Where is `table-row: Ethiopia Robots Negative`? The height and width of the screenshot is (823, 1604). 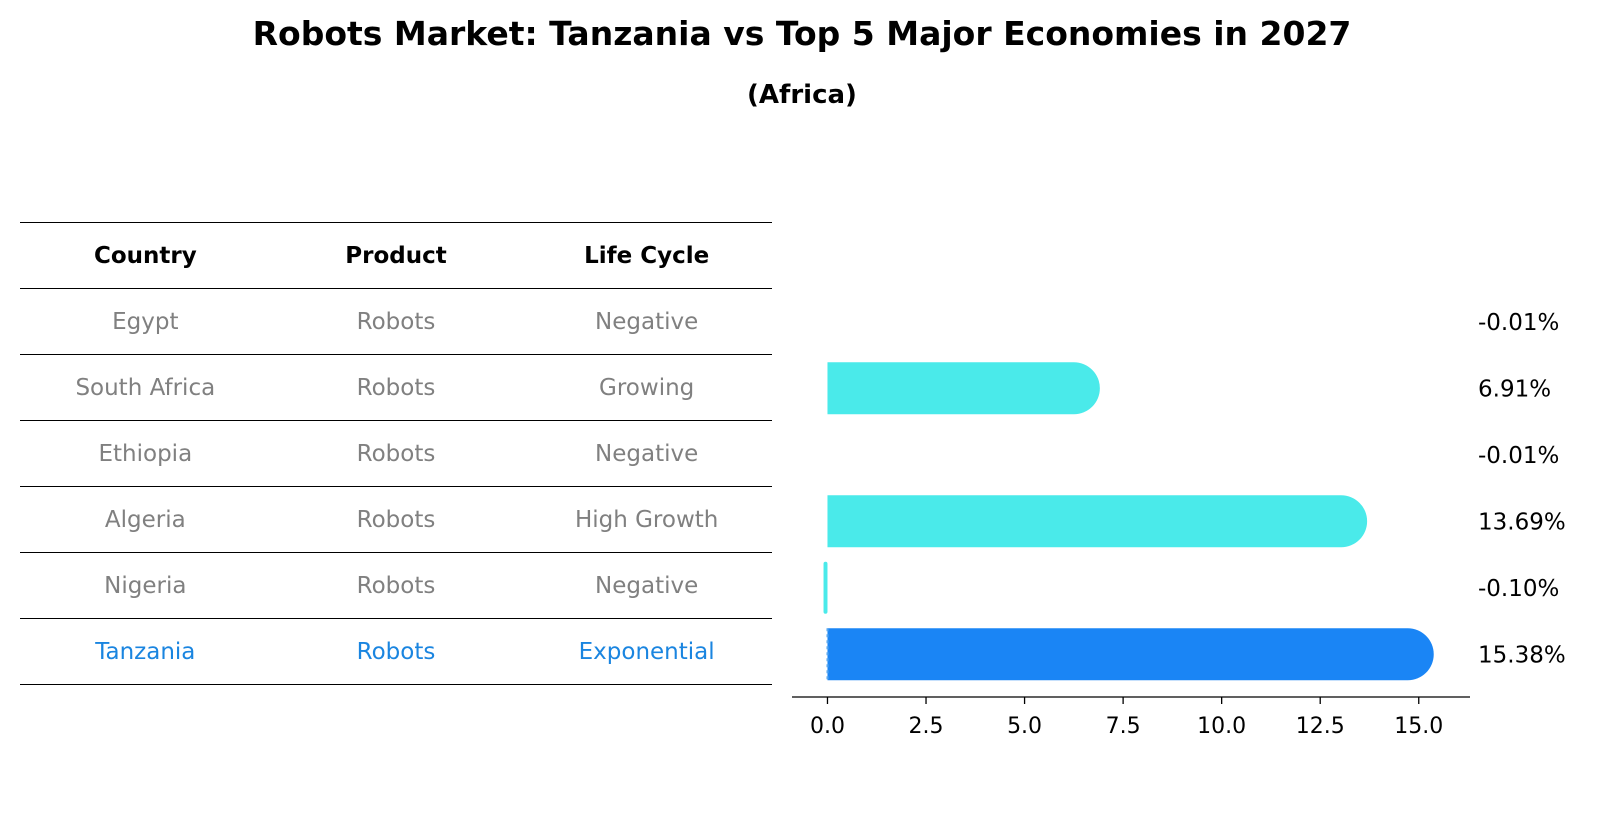
table-row: Ethiopia Robots Negative is located at coordinates (396, 453).